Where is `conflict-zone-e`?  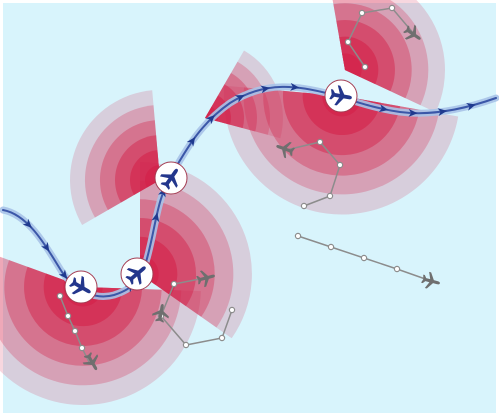 conflict-zone-e is located at coordinates (341, 150).